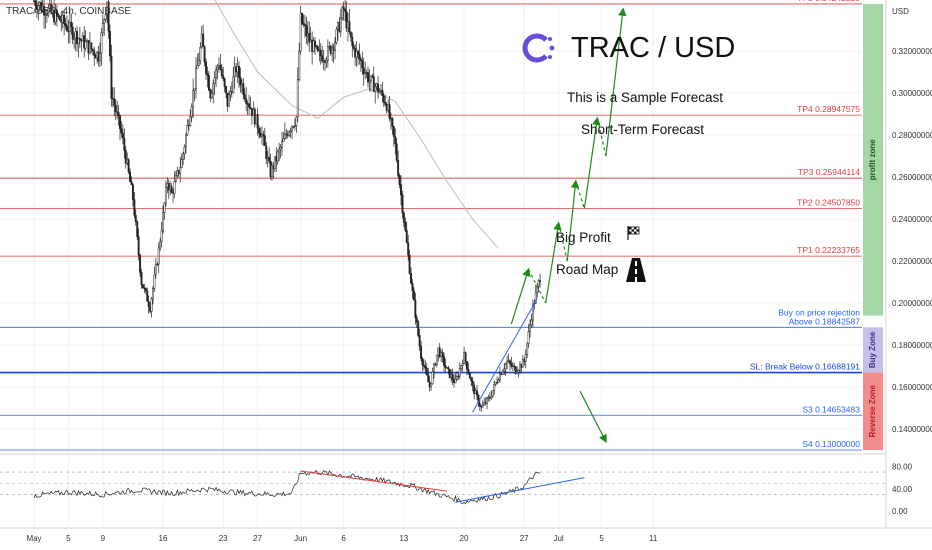 The height and width of the screenshot is (550, 932). Describe the element at coordinates (33, 538) in the screenshot. I see `time-tick-label: May` at that location.